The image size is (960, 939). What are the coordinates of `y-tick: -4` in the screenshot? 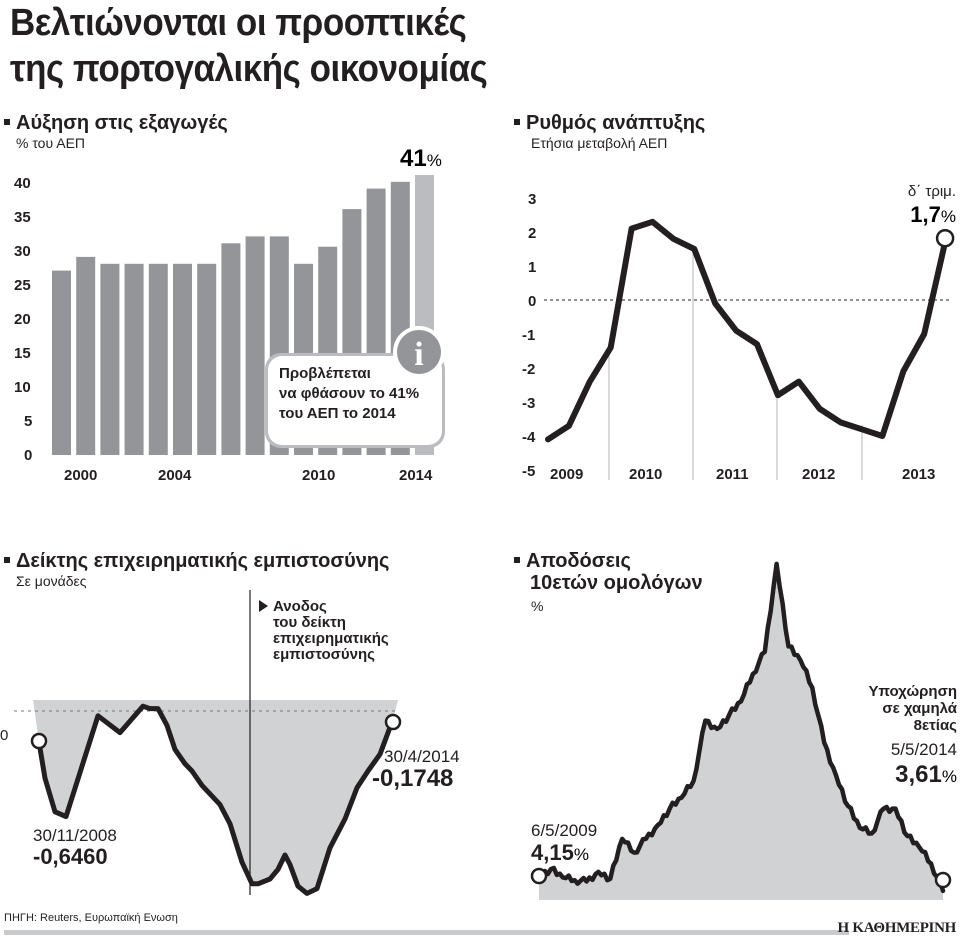 It's located at (529, 437).